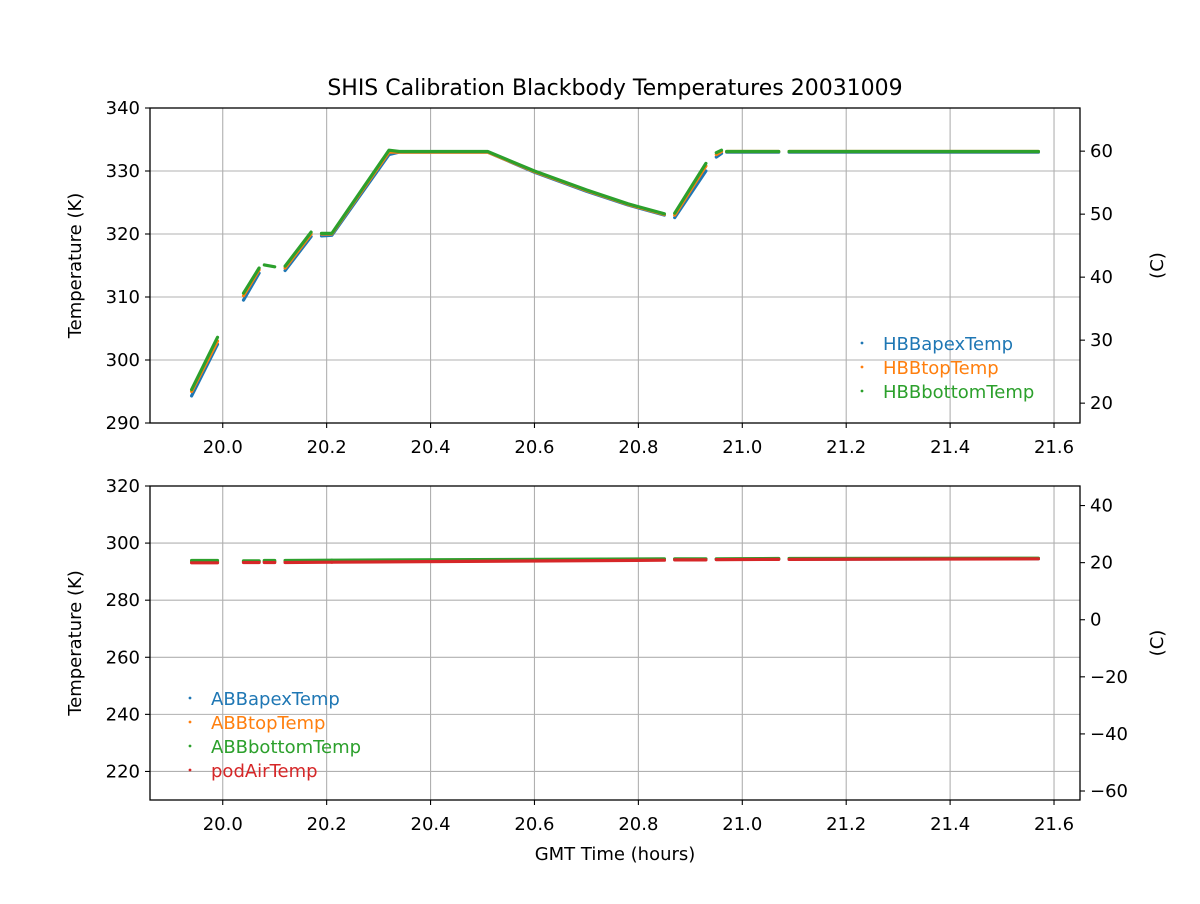 Image resolution: width=1200 pixels, height=904 pixels. What do you see at coordinates (941, 368) in the screenshot?
I see `legend-label: HBBtopTemp` at bounding box center [941, 368].